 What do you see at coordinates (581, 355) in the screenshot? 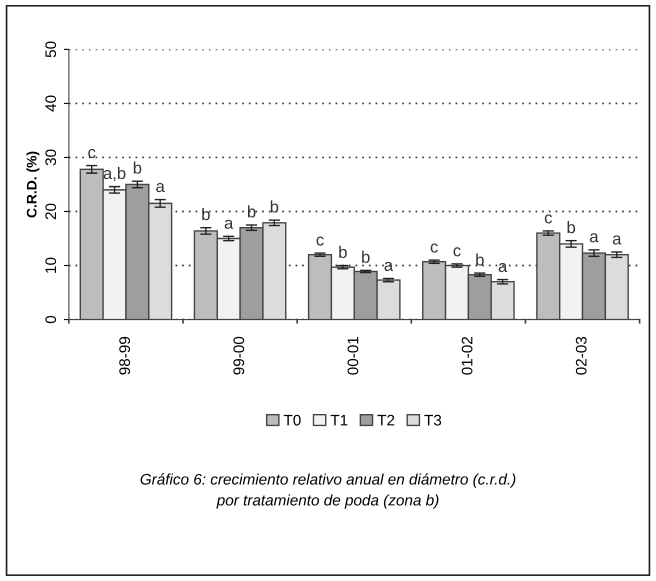
I see `x-tick-label: 02-03` at bounding box center [581, 355].